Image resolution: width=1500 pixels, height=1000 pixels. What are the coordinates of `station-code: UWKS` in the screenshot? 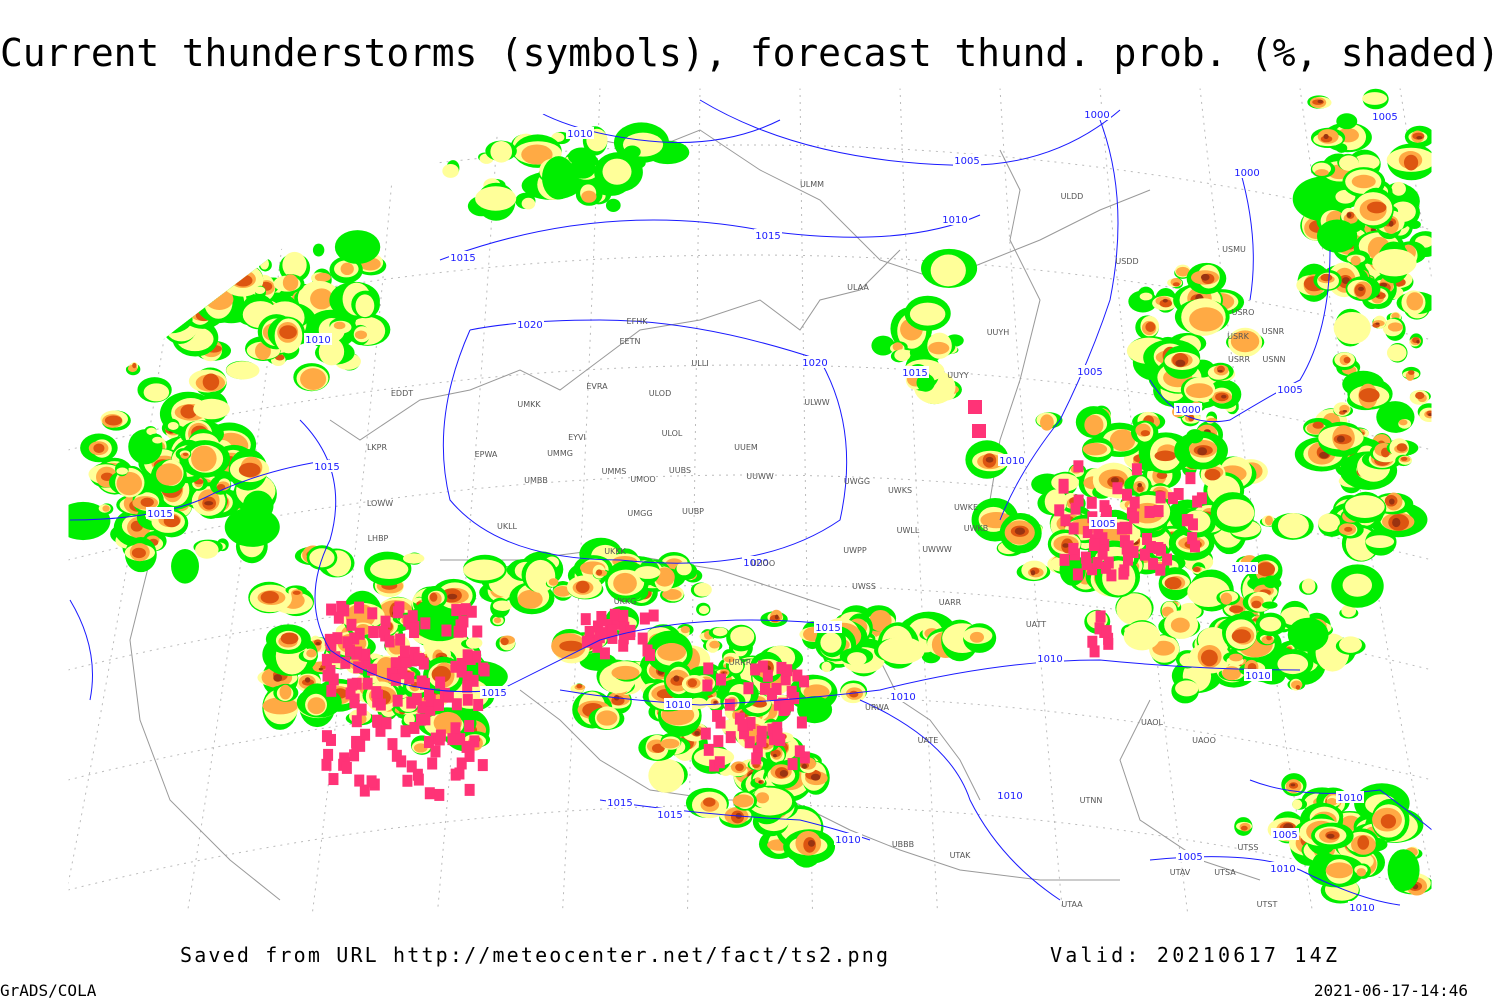 It's located at (900, 490).